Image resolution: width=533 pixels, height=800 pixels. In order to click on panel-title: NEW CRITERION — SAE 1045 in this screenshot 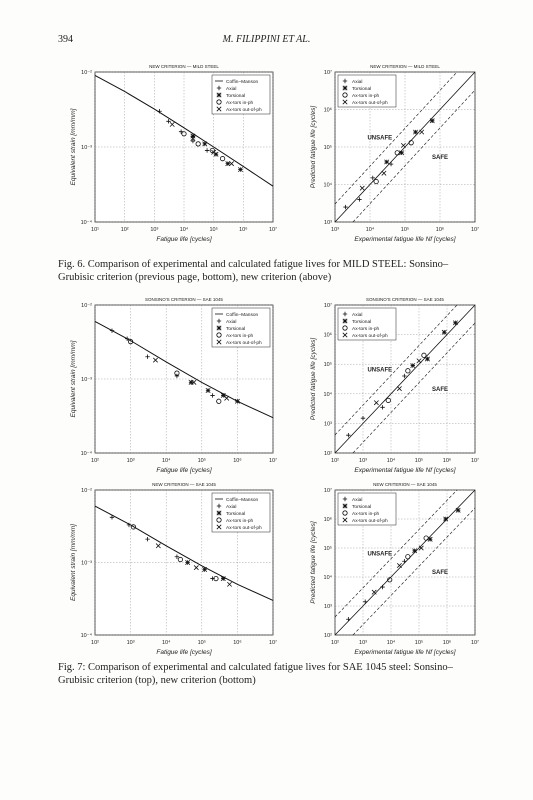, I will do `click(405, 484)`.